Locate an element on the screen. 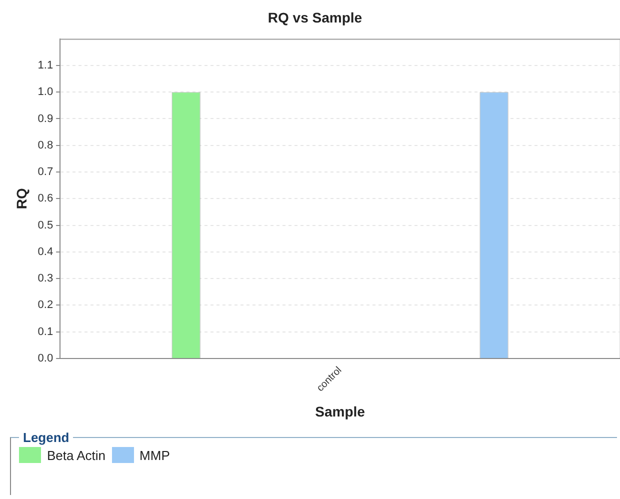 The width and height of the screenshot is (620, 499). y-tick-label: 0.9 is located at coordinates (46, 118).